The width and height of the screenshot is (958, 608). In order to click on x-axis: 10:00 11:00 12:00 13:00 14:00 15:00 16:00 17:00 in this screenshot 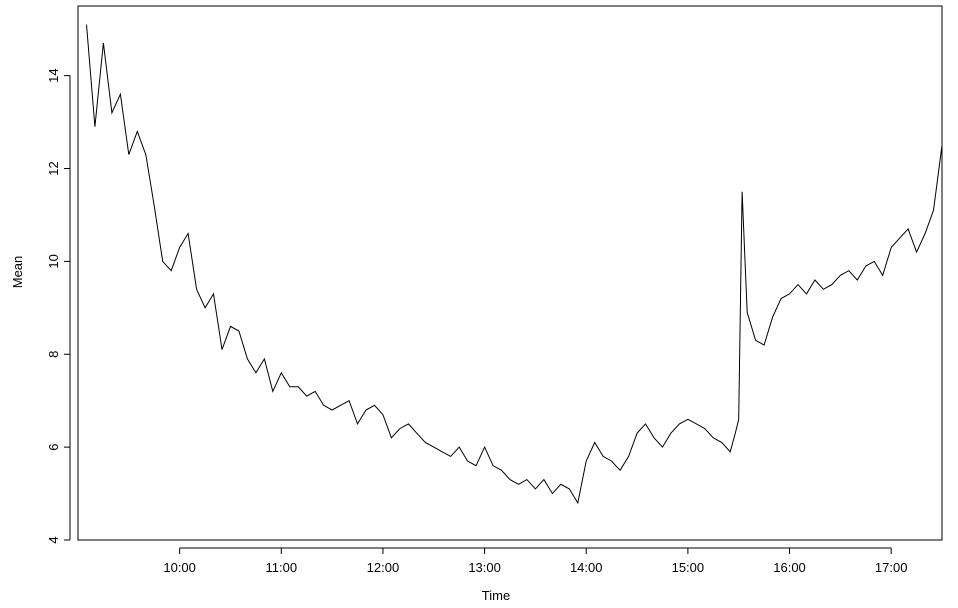, I will do `click(535, 561)`.